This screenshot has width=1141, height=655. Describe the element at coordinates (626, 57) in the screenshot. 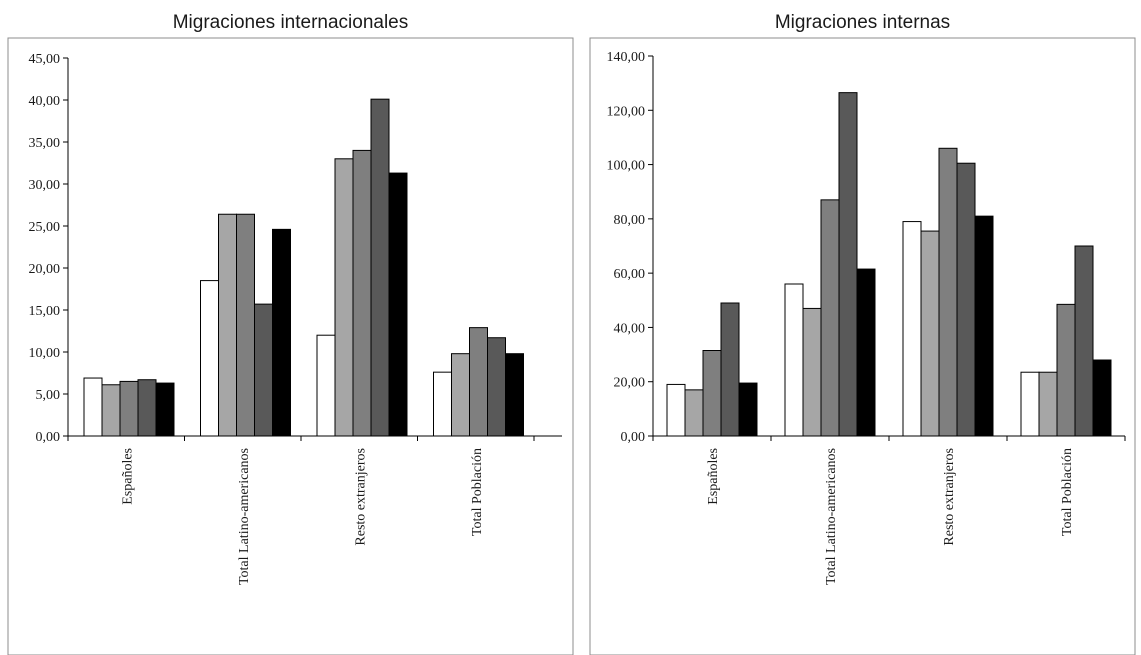

I see `y-tick-label: 140,00` at that location.